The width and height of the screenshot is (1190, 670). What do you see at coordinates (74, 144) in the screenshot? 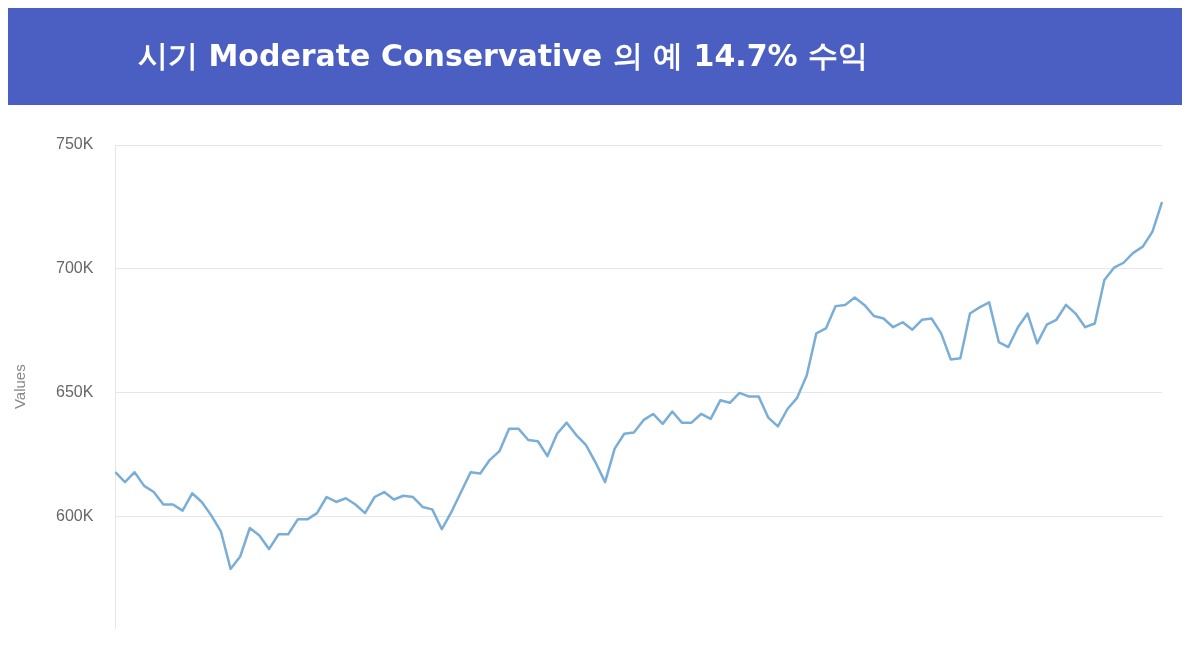
I see `y-tick-label: 750K` at bounding box center [74, 144].